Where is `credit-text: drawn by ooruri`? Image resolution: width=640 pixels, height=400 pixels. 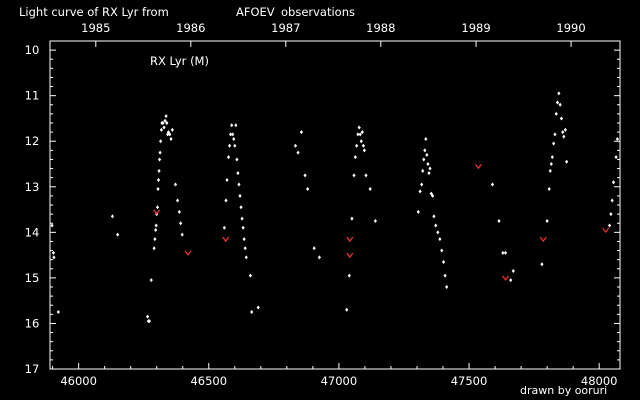 credit-text: drawn by ooruri is located at coordinates (563, 390).